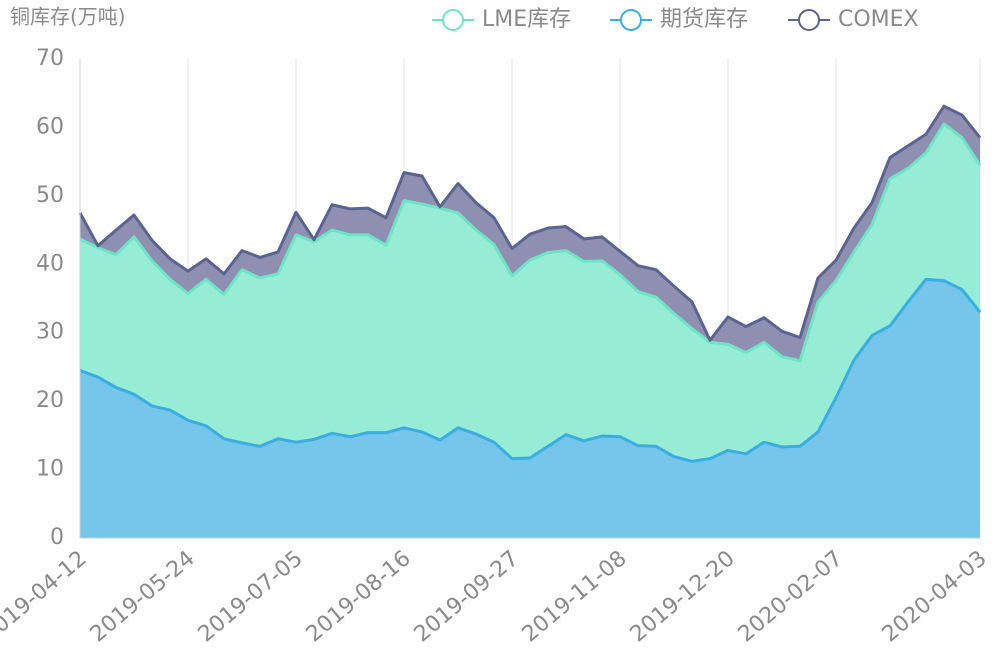 This screenshot has width=1000, height=660. Describe the element at coordinates (50, 126) in the screenshot. I see `y-tick-label: 60` at that location.